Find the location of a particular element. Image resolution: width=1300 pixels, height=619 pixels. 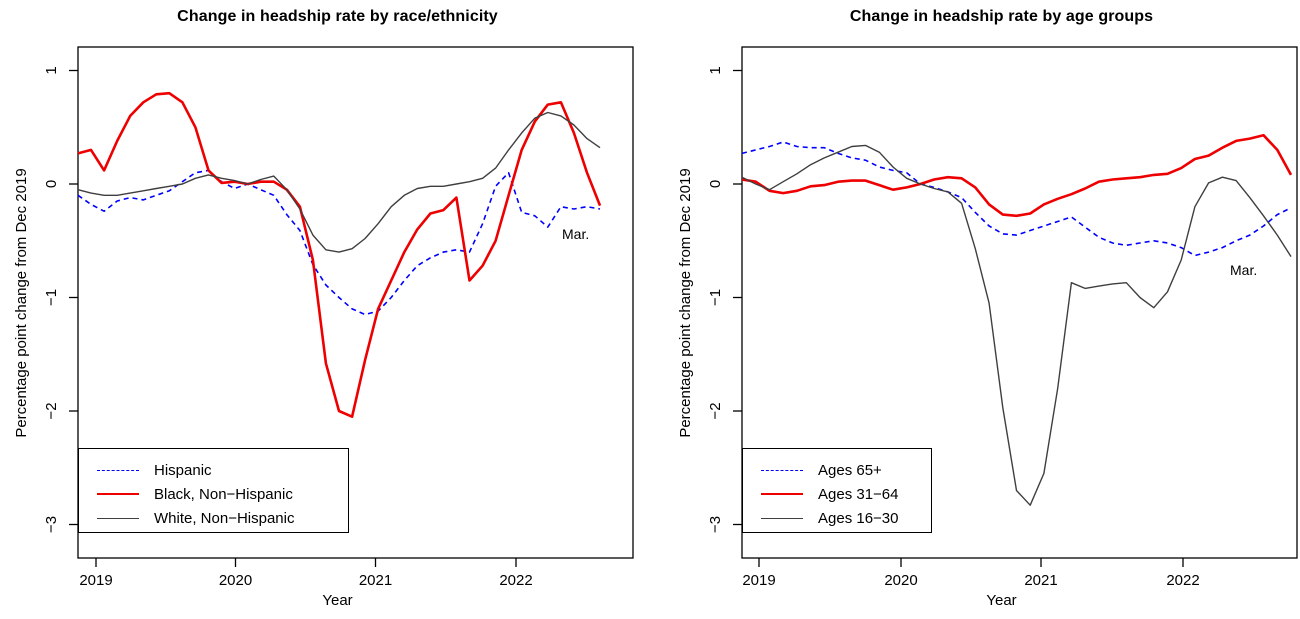

black-non-hispanic-line-sample is located at coordinates (118, 494).